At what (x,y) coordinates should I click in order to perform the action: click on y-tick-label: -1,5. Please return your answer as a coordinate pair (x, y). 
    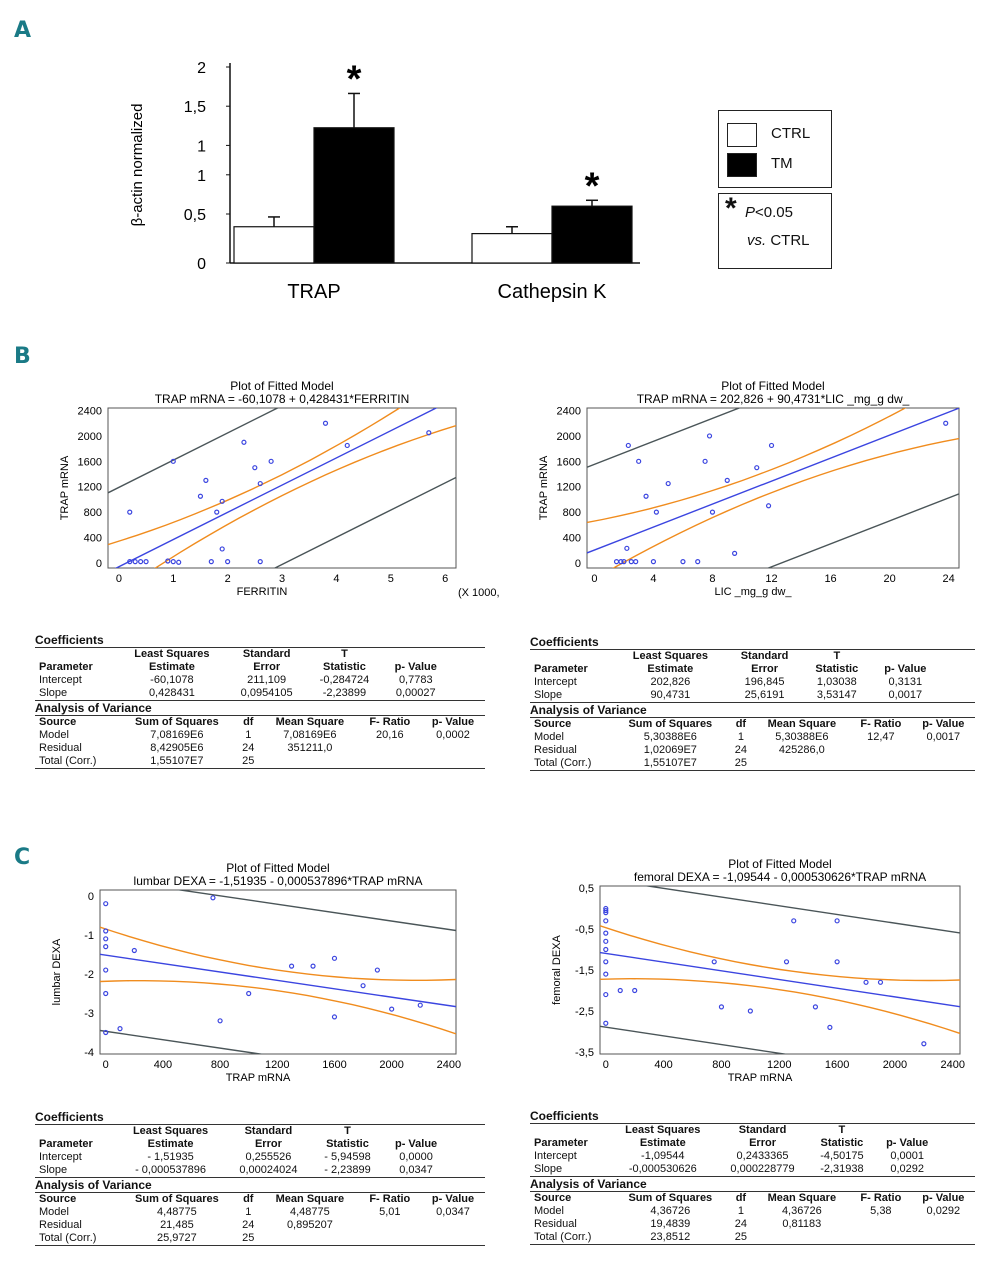
    Looking at the image, I should click on (584, 971).